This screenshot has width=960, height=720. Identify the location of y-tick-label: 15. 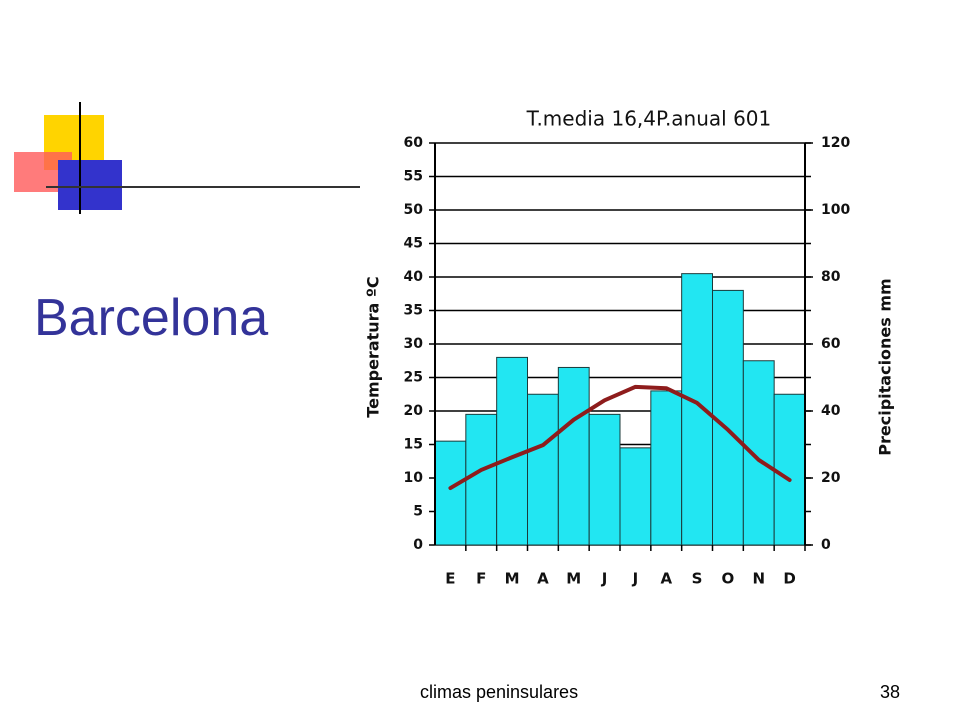
(413, 445).